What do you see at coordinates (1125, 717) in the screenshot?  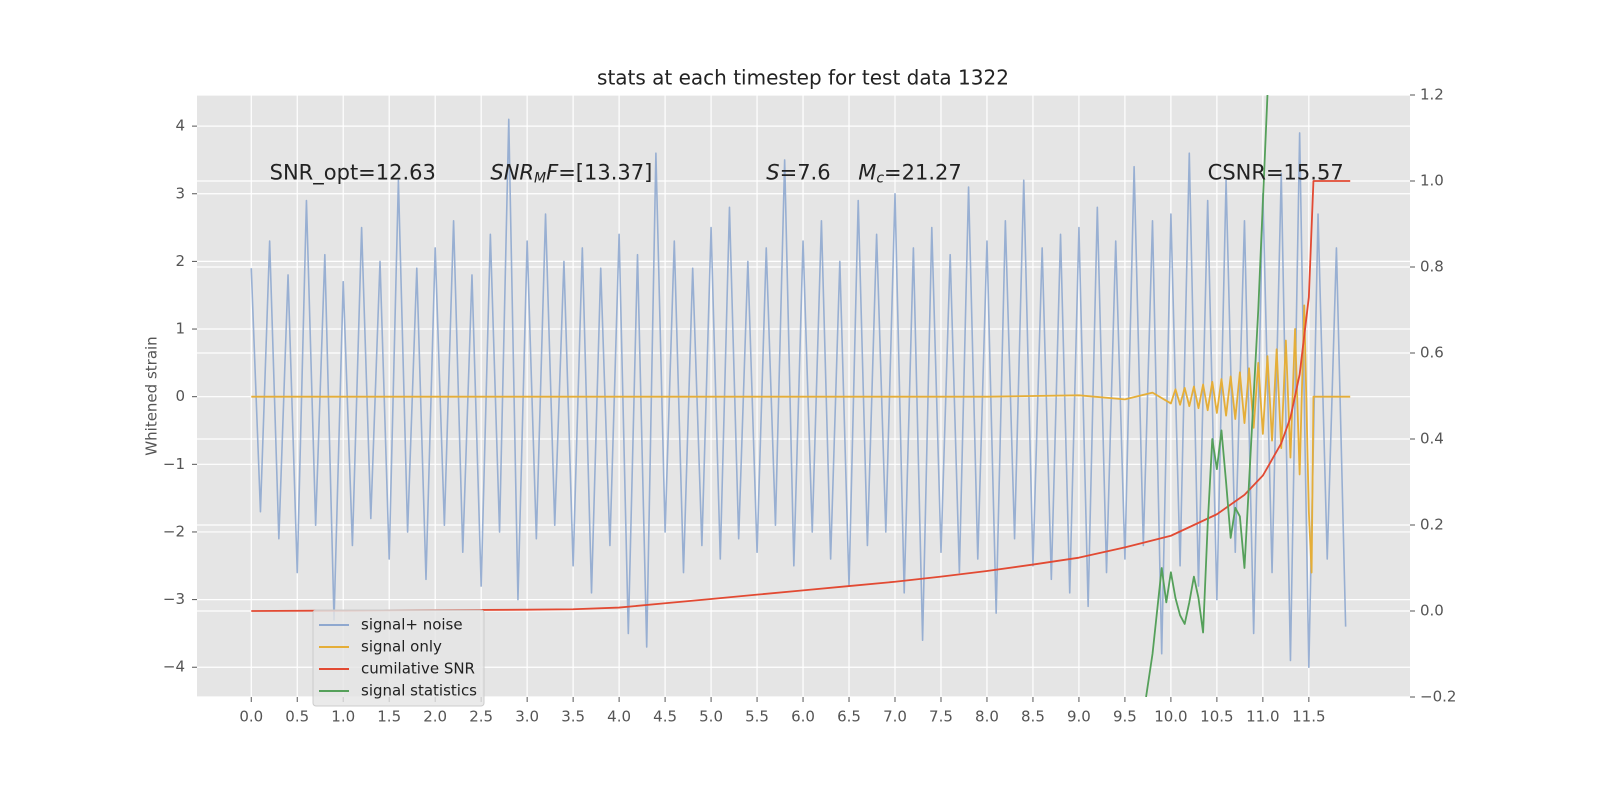 I see `x-tick-label: 9.5` at bounding box center [1125, 717].